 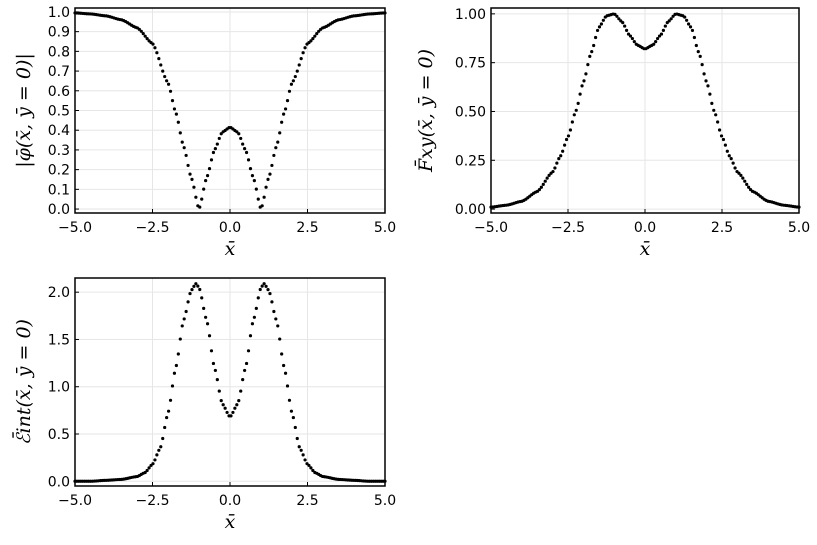 I want to click on phi-y-tick-label: 0.1, so click(x=59, y=190).